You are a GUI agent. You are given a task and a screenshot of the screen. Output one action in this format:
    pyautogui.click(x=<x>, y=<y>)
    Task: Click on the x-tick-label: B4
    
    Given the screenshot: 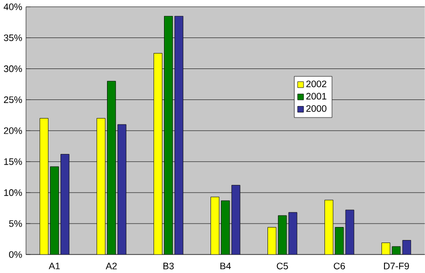 What is the action you would take?
    pyautogui.click(x=225, y=266)
    